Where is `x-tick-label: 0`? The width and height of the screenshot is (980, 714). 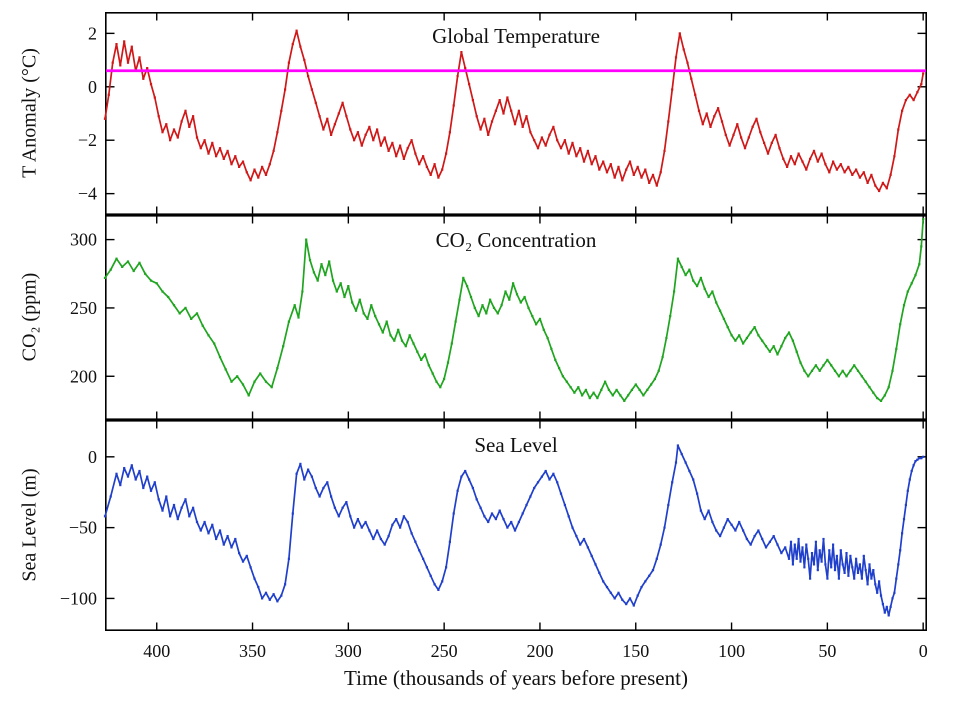
x-tick-label: 0 is located at coordinates (923, 651).